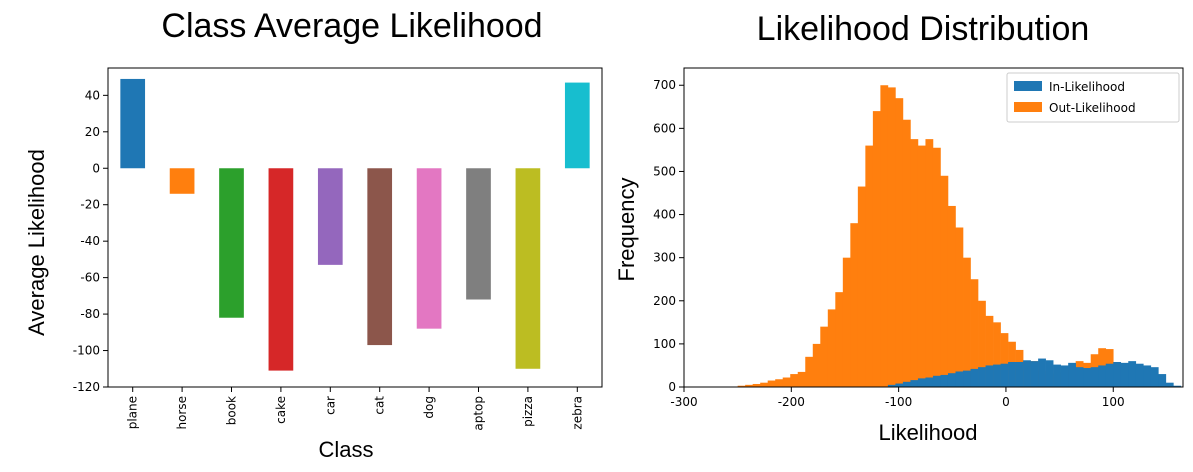 The width and height of the screenshot is (1193, 472). What do you see at coordinates (86, 387) in the screenshot?
I see `y-tick-label: -120` at bounding box center [86, 387].